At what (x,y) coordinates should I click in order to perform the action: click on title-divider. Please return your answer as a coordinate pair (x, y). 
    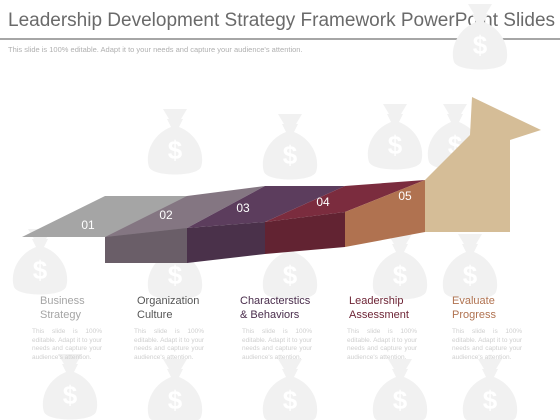
    Looking at the image, I should click on (280, 39).